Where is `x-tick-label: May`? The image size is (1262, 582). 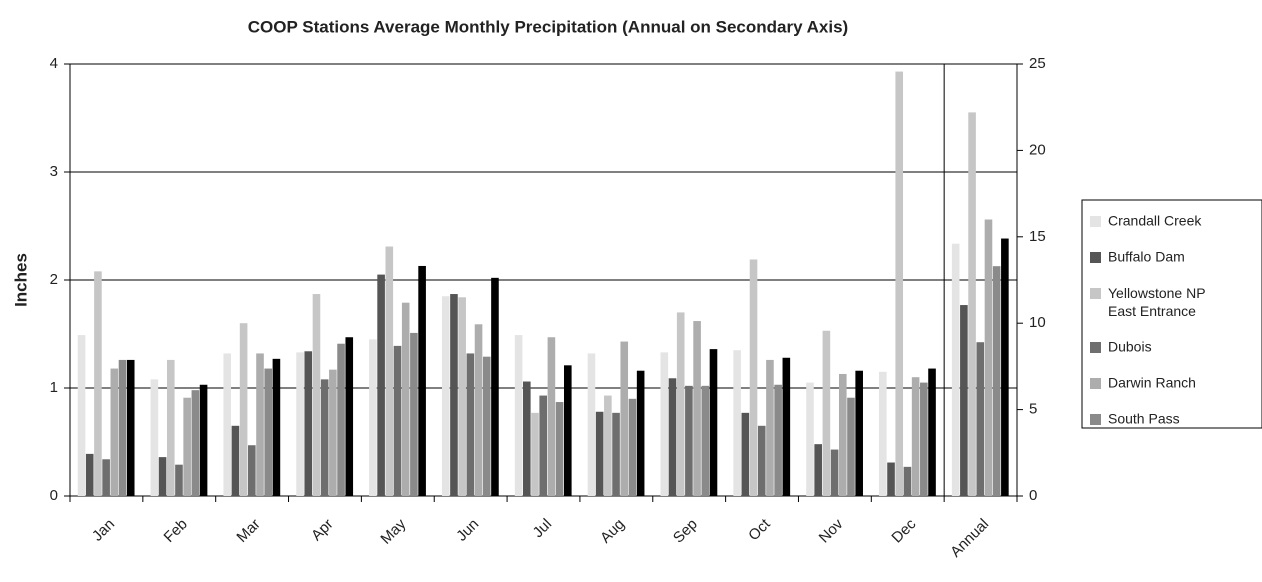 x-tick-label: May is located at coordinates (393, 531).